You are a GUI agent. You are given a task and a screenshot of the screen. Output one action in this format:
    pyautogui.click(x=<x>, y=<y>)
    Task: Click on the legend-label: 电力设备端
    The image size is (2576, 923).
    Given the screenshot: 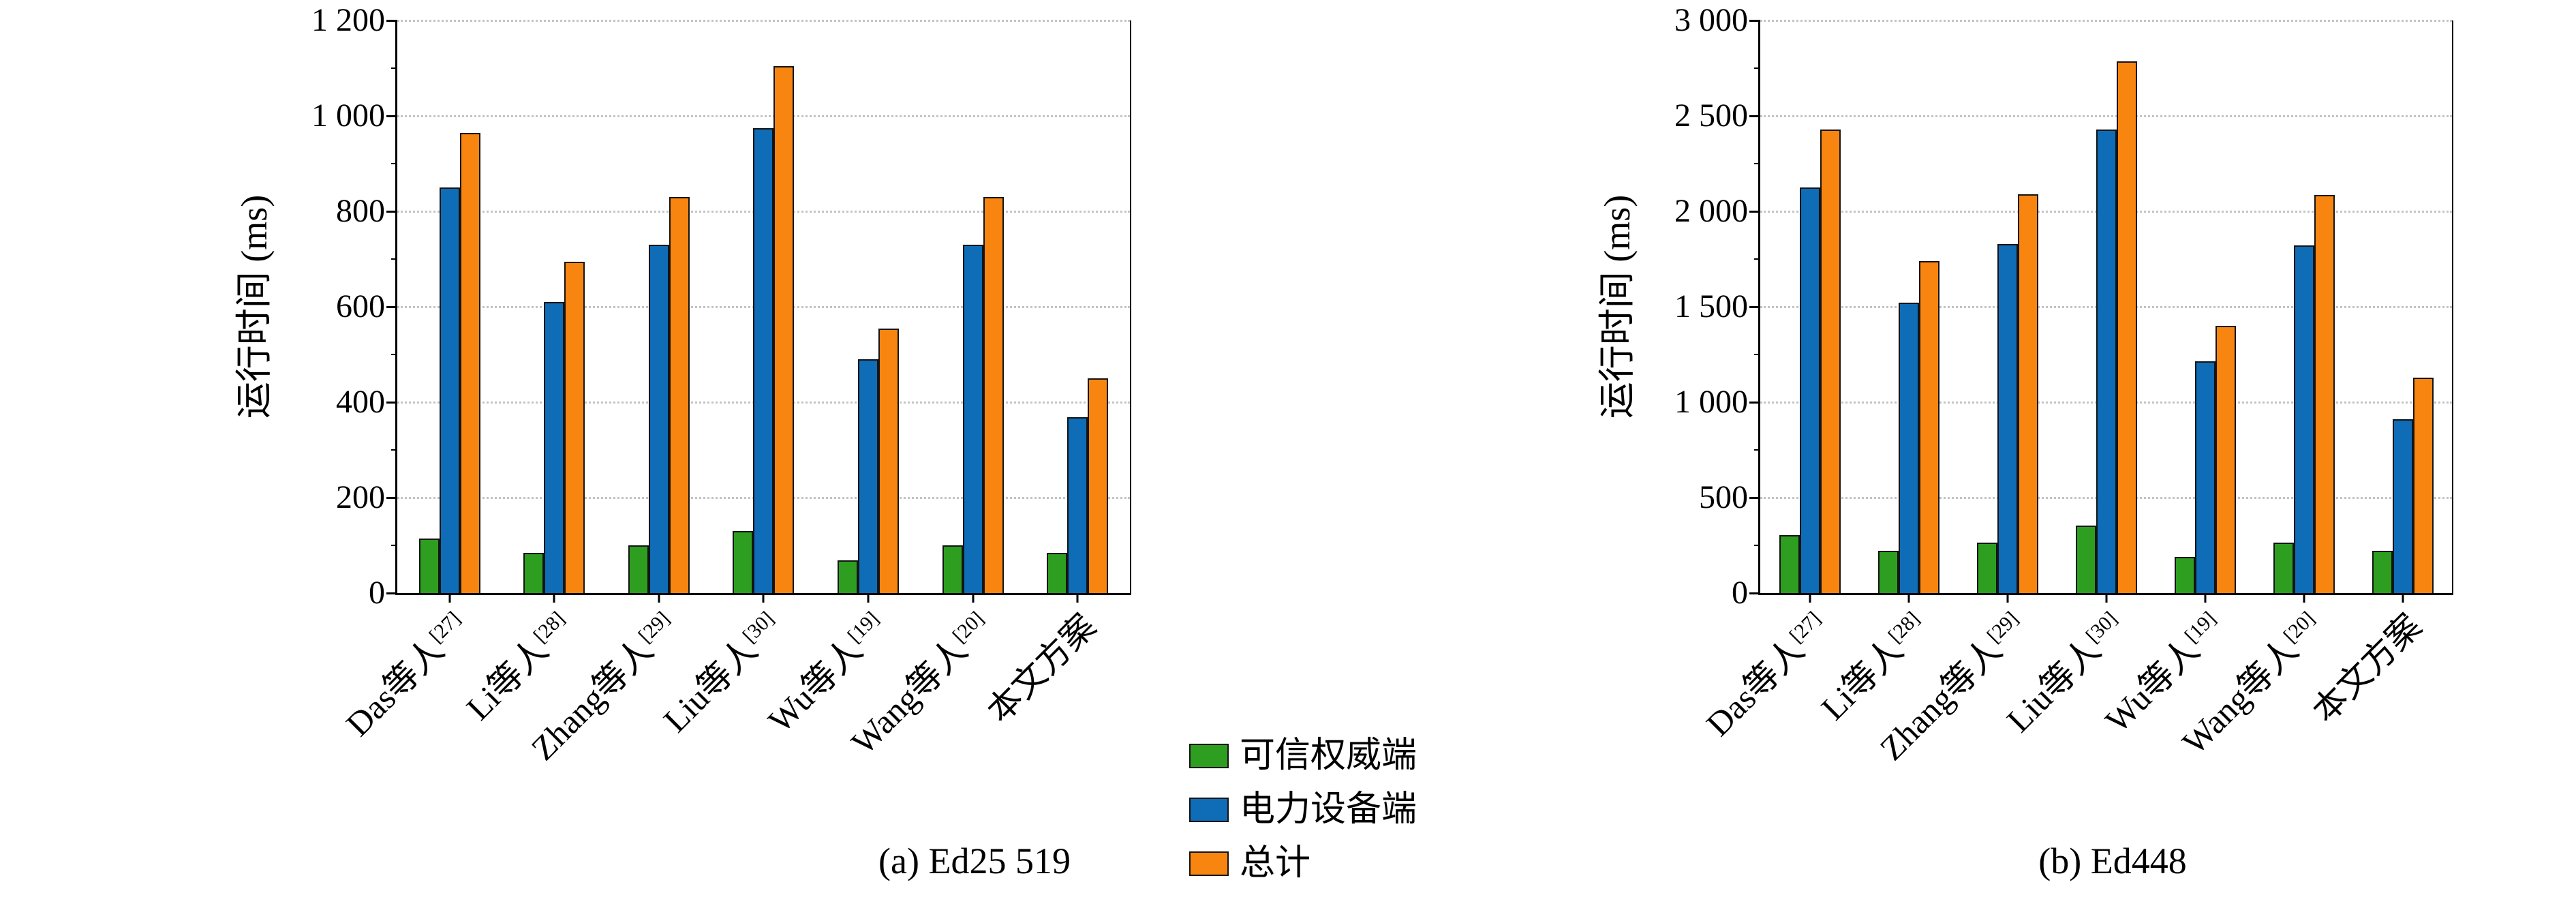 What is the action you would take?
    pyautogui.click(x=1328, y=810)
    